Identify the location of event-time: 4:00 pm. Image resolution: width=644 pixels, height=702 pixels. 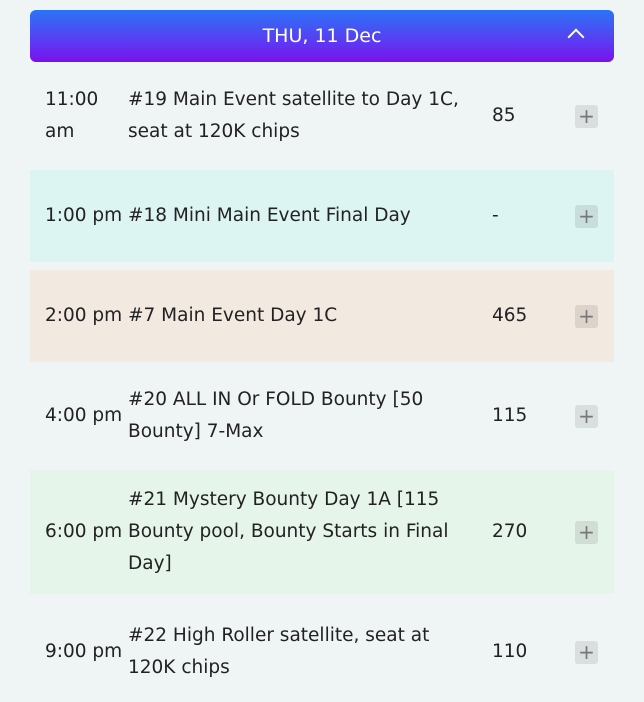
(84, 415).